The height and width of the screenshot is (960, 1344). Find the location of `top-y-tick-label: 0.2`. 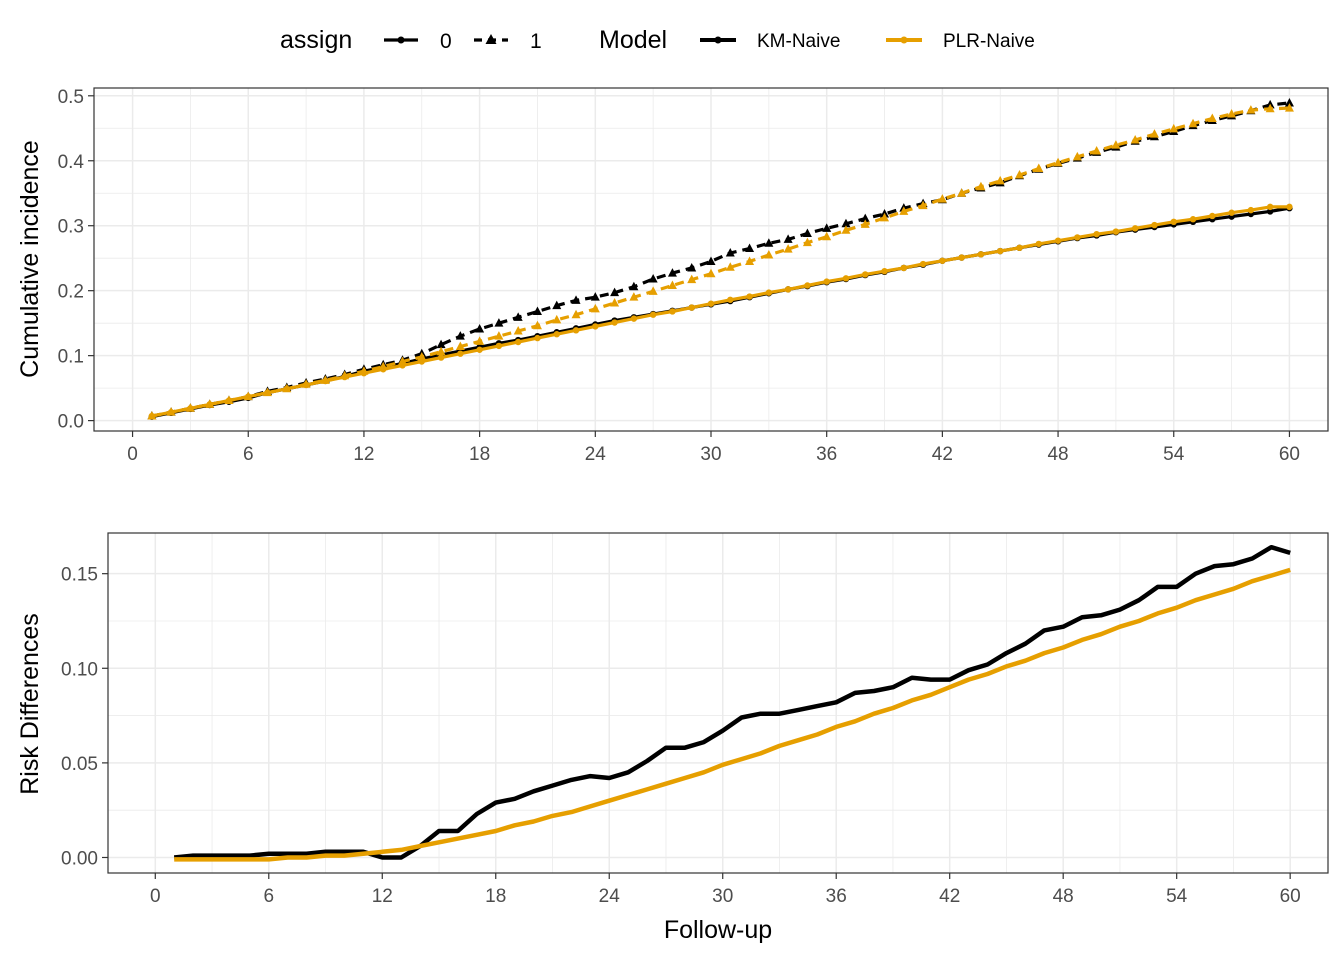

top-y-tick-label: 0.2 is located at coordinates (71, 292).